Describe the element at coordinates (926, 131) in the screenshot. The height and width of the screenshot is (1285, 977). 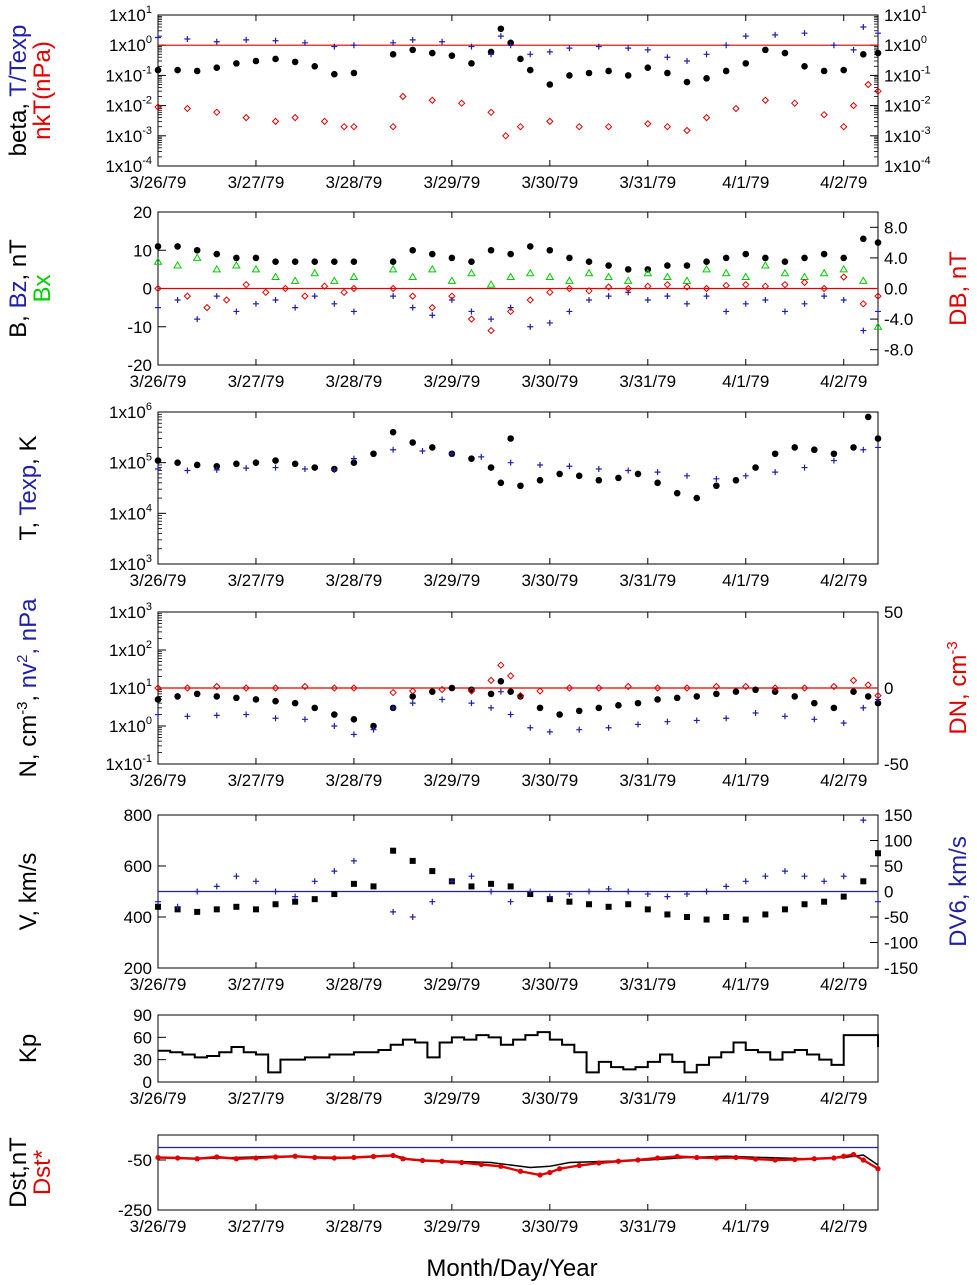
I see `tick-exponent: -3` at that location.